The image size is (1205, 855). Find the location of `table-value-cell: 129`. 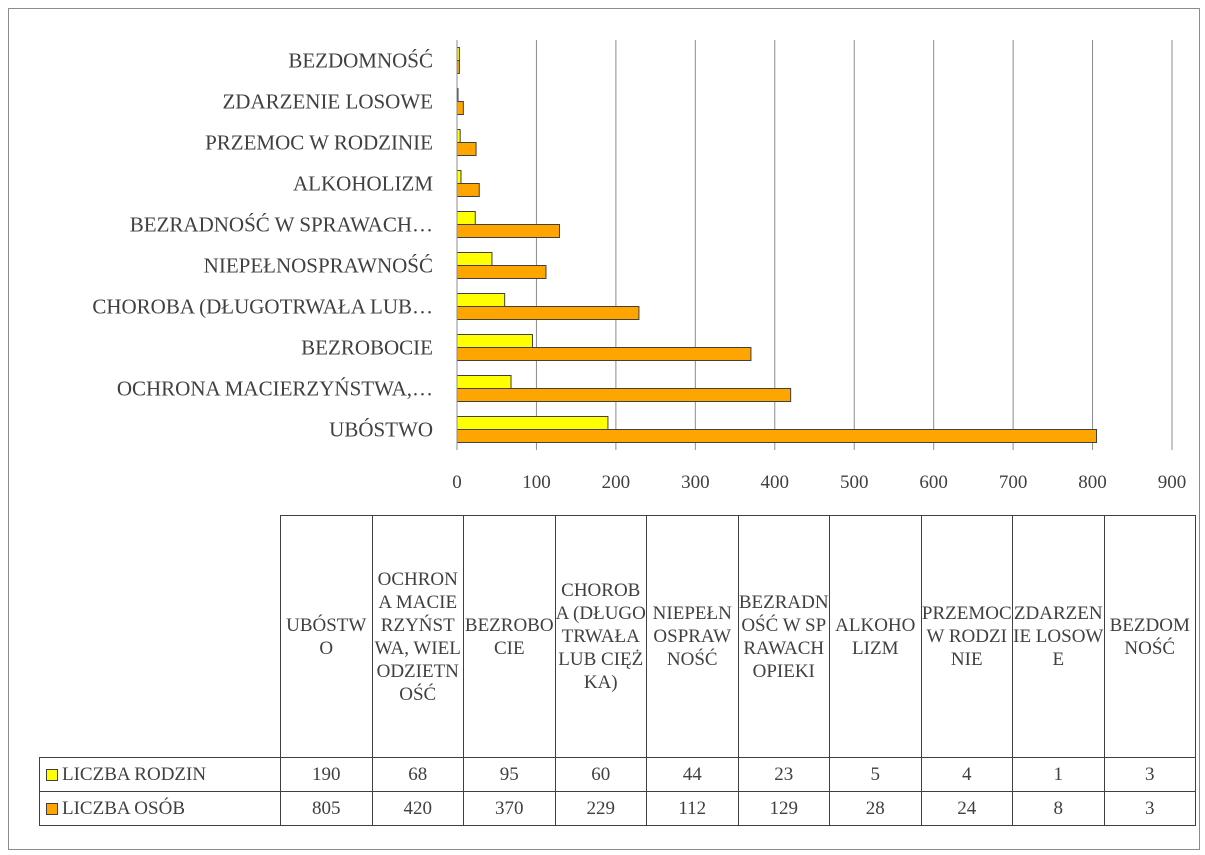

table-value-cell: 129 is located at coordinates (783, 808).